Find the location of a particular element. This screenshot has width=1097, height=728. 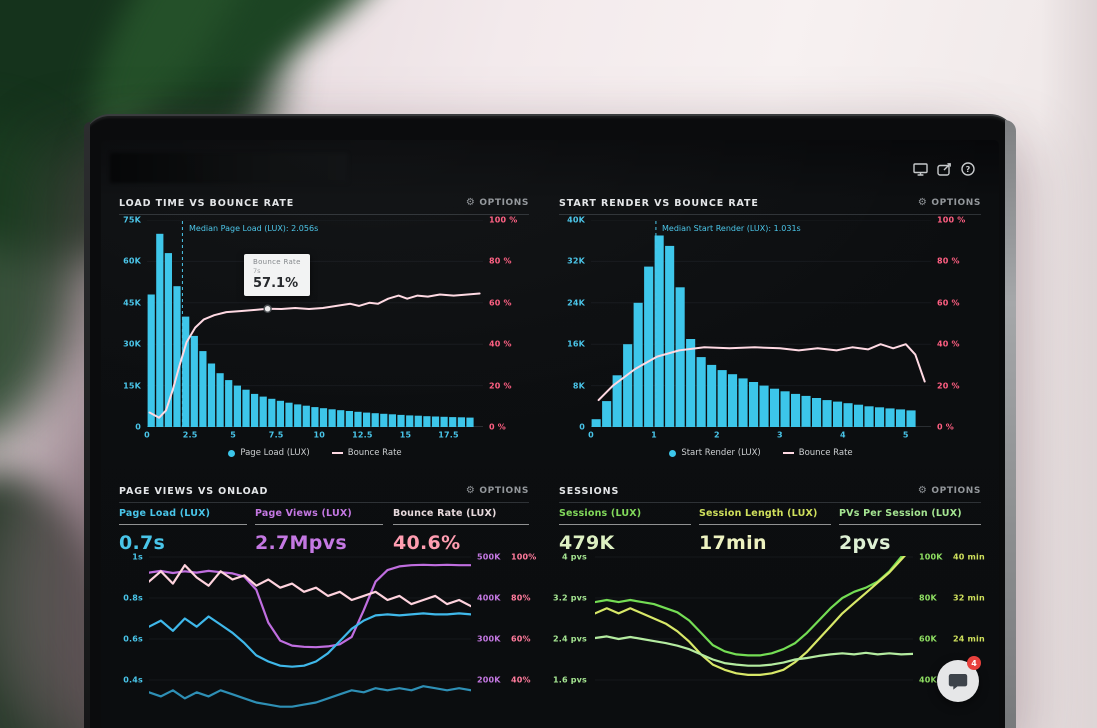

panel-title: PAGE VIEWS VS ONLOAD is located at coordinates (194, 491).